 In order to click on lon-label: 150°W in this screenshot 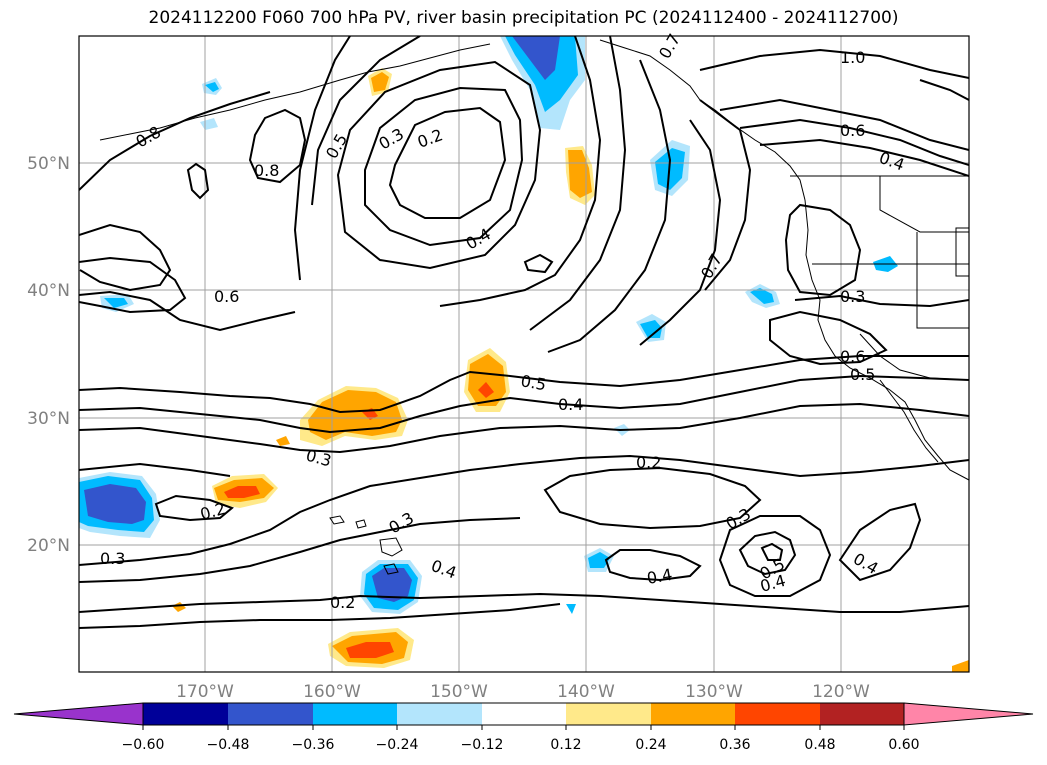, I will do `click(459, 692)`.